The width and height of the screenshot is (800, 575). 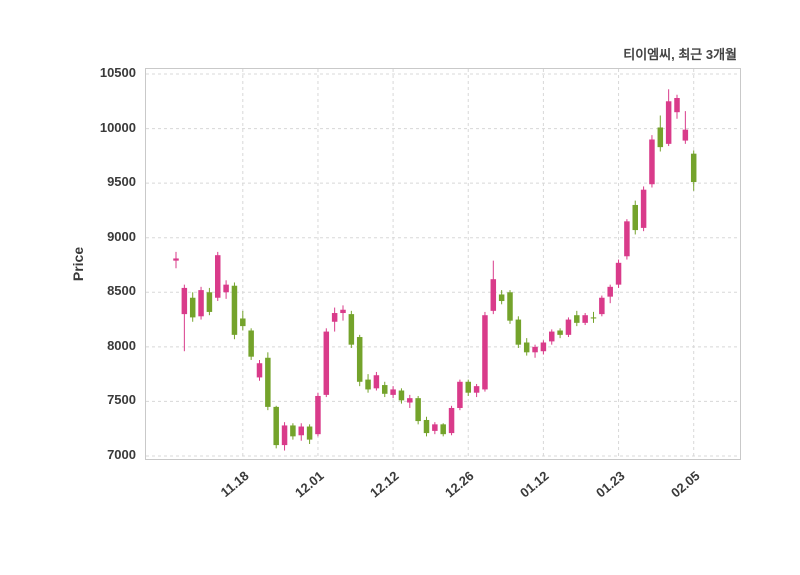 I want to click on y-tick-label: 7000, so click(x=121, y=454).